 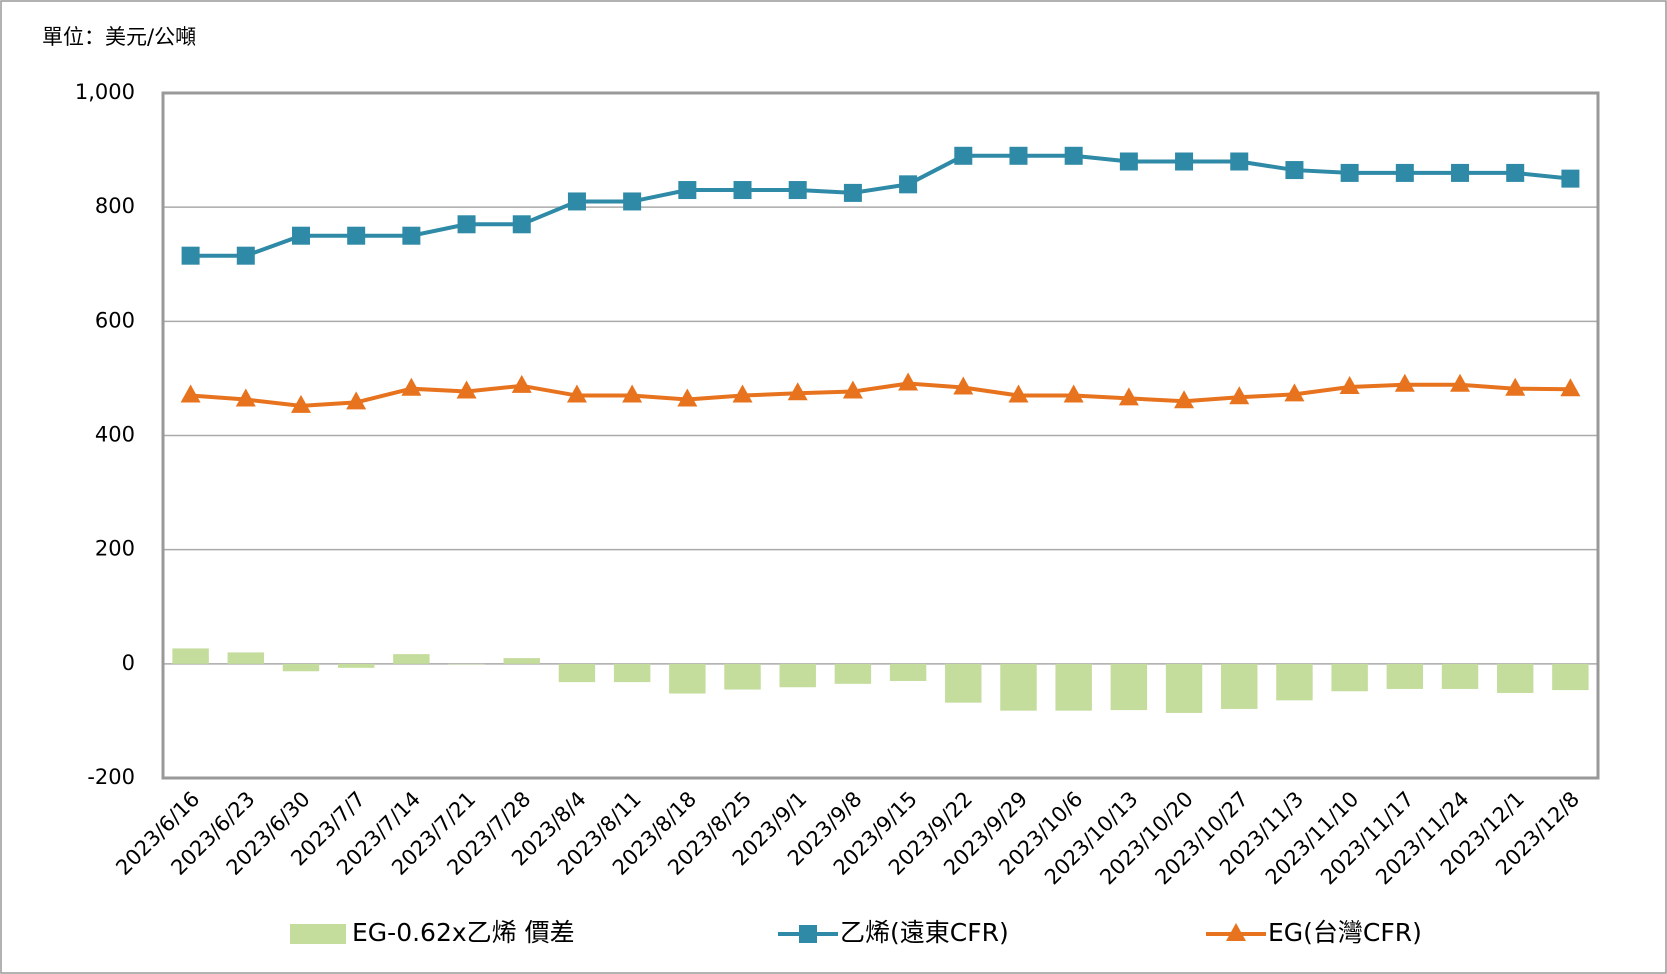 What do you see at coordinates (111, 777) in the screenshot?
I see `y-tick-label: -200` at bounding box center [111, 777].